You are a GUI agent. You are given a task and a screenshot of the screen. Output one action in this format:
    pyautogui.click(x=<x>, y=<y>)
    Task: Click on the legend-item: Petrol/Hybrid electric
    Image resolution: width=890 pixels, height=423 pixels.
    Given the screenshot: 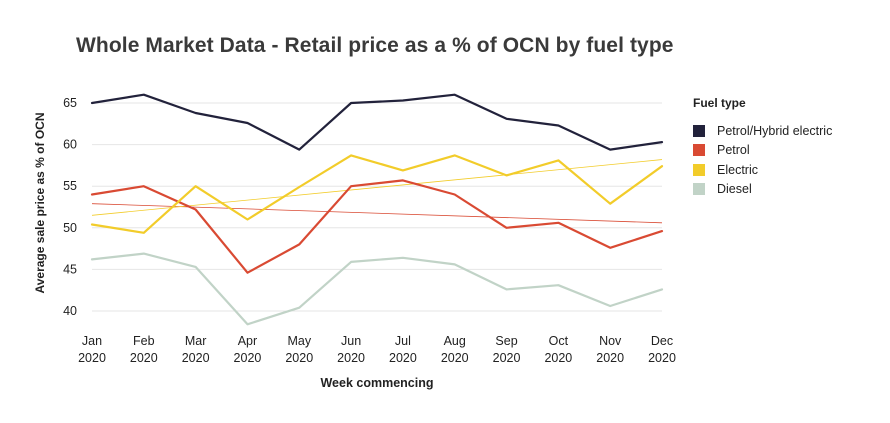 What is the action you would take?
    pyautogui.click(x=762, y=131)
    